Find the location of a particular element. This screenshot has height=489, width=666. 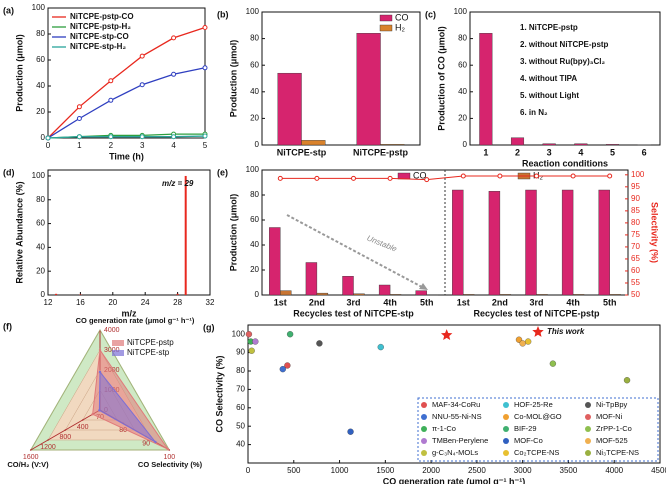

series-line is located at coordinates (126, 103).